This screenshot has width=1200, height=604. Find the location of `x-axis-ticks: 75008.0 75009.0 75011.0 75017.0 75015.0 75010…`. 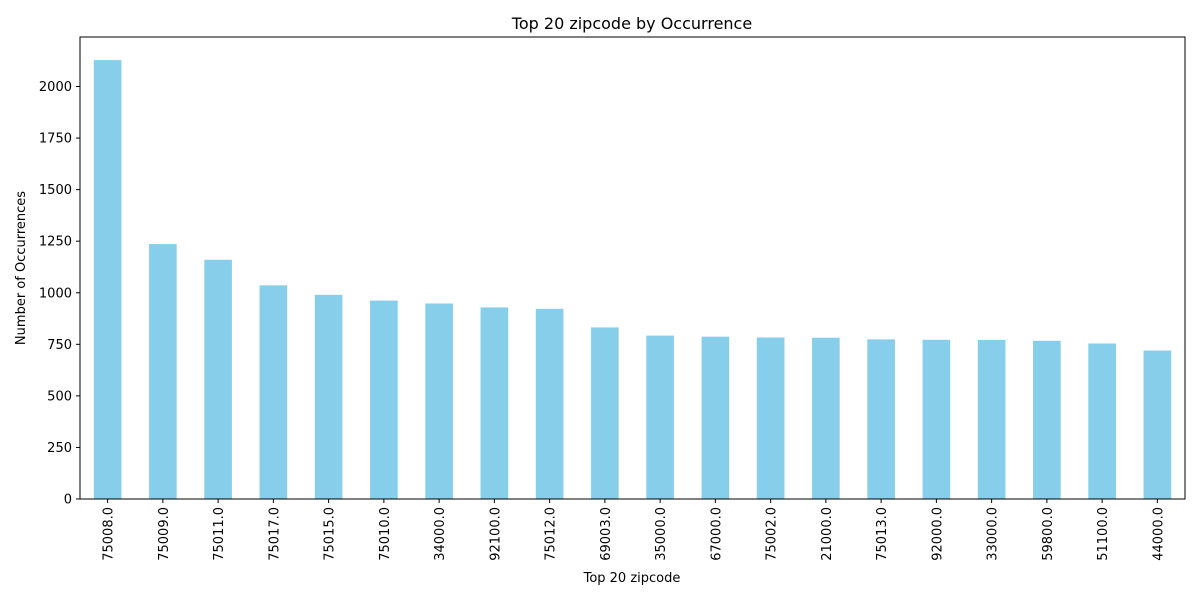

x-axis-ticks: 75008.0 75009.0 75011.0 75017.0 75015.0 75010… is located at coordinates (634, 530).